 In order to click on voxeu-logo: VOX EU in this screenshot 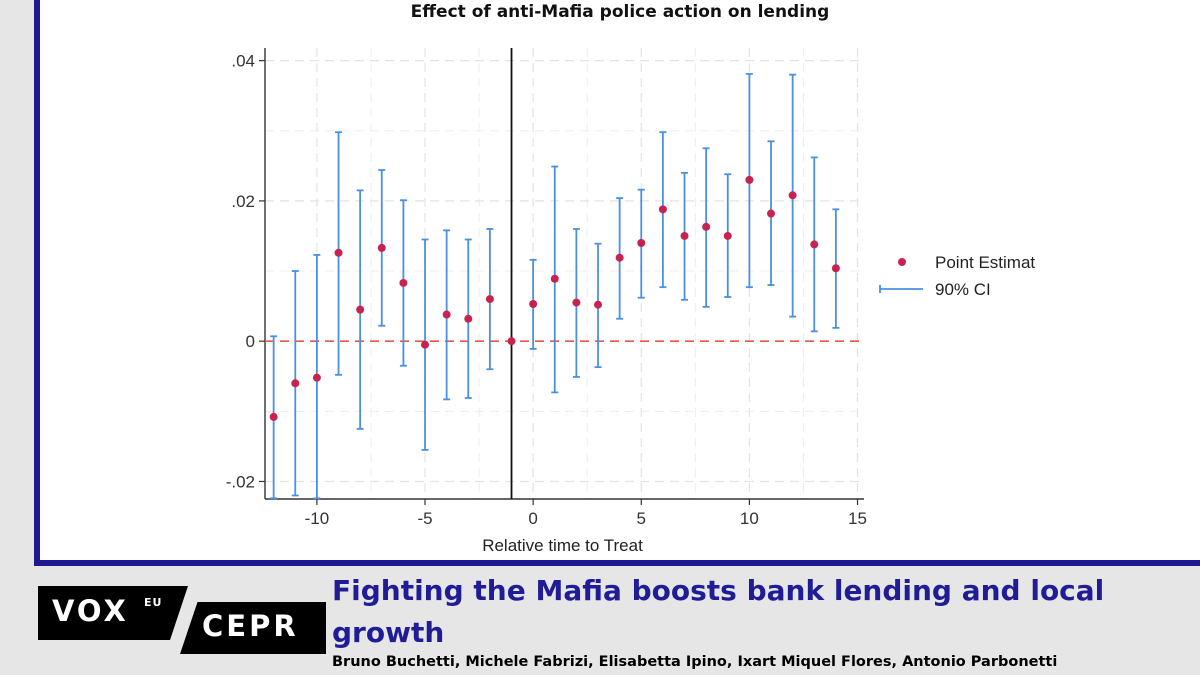, I will do `click(113, 613)`.